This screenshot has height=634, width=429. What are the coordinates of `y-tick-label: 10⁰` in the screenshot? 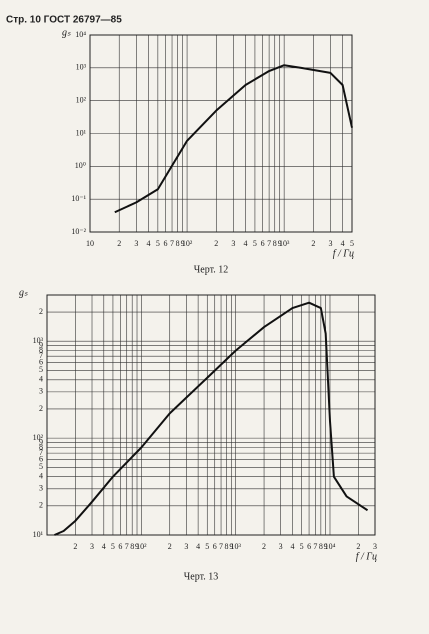 It's located at (80, 165).